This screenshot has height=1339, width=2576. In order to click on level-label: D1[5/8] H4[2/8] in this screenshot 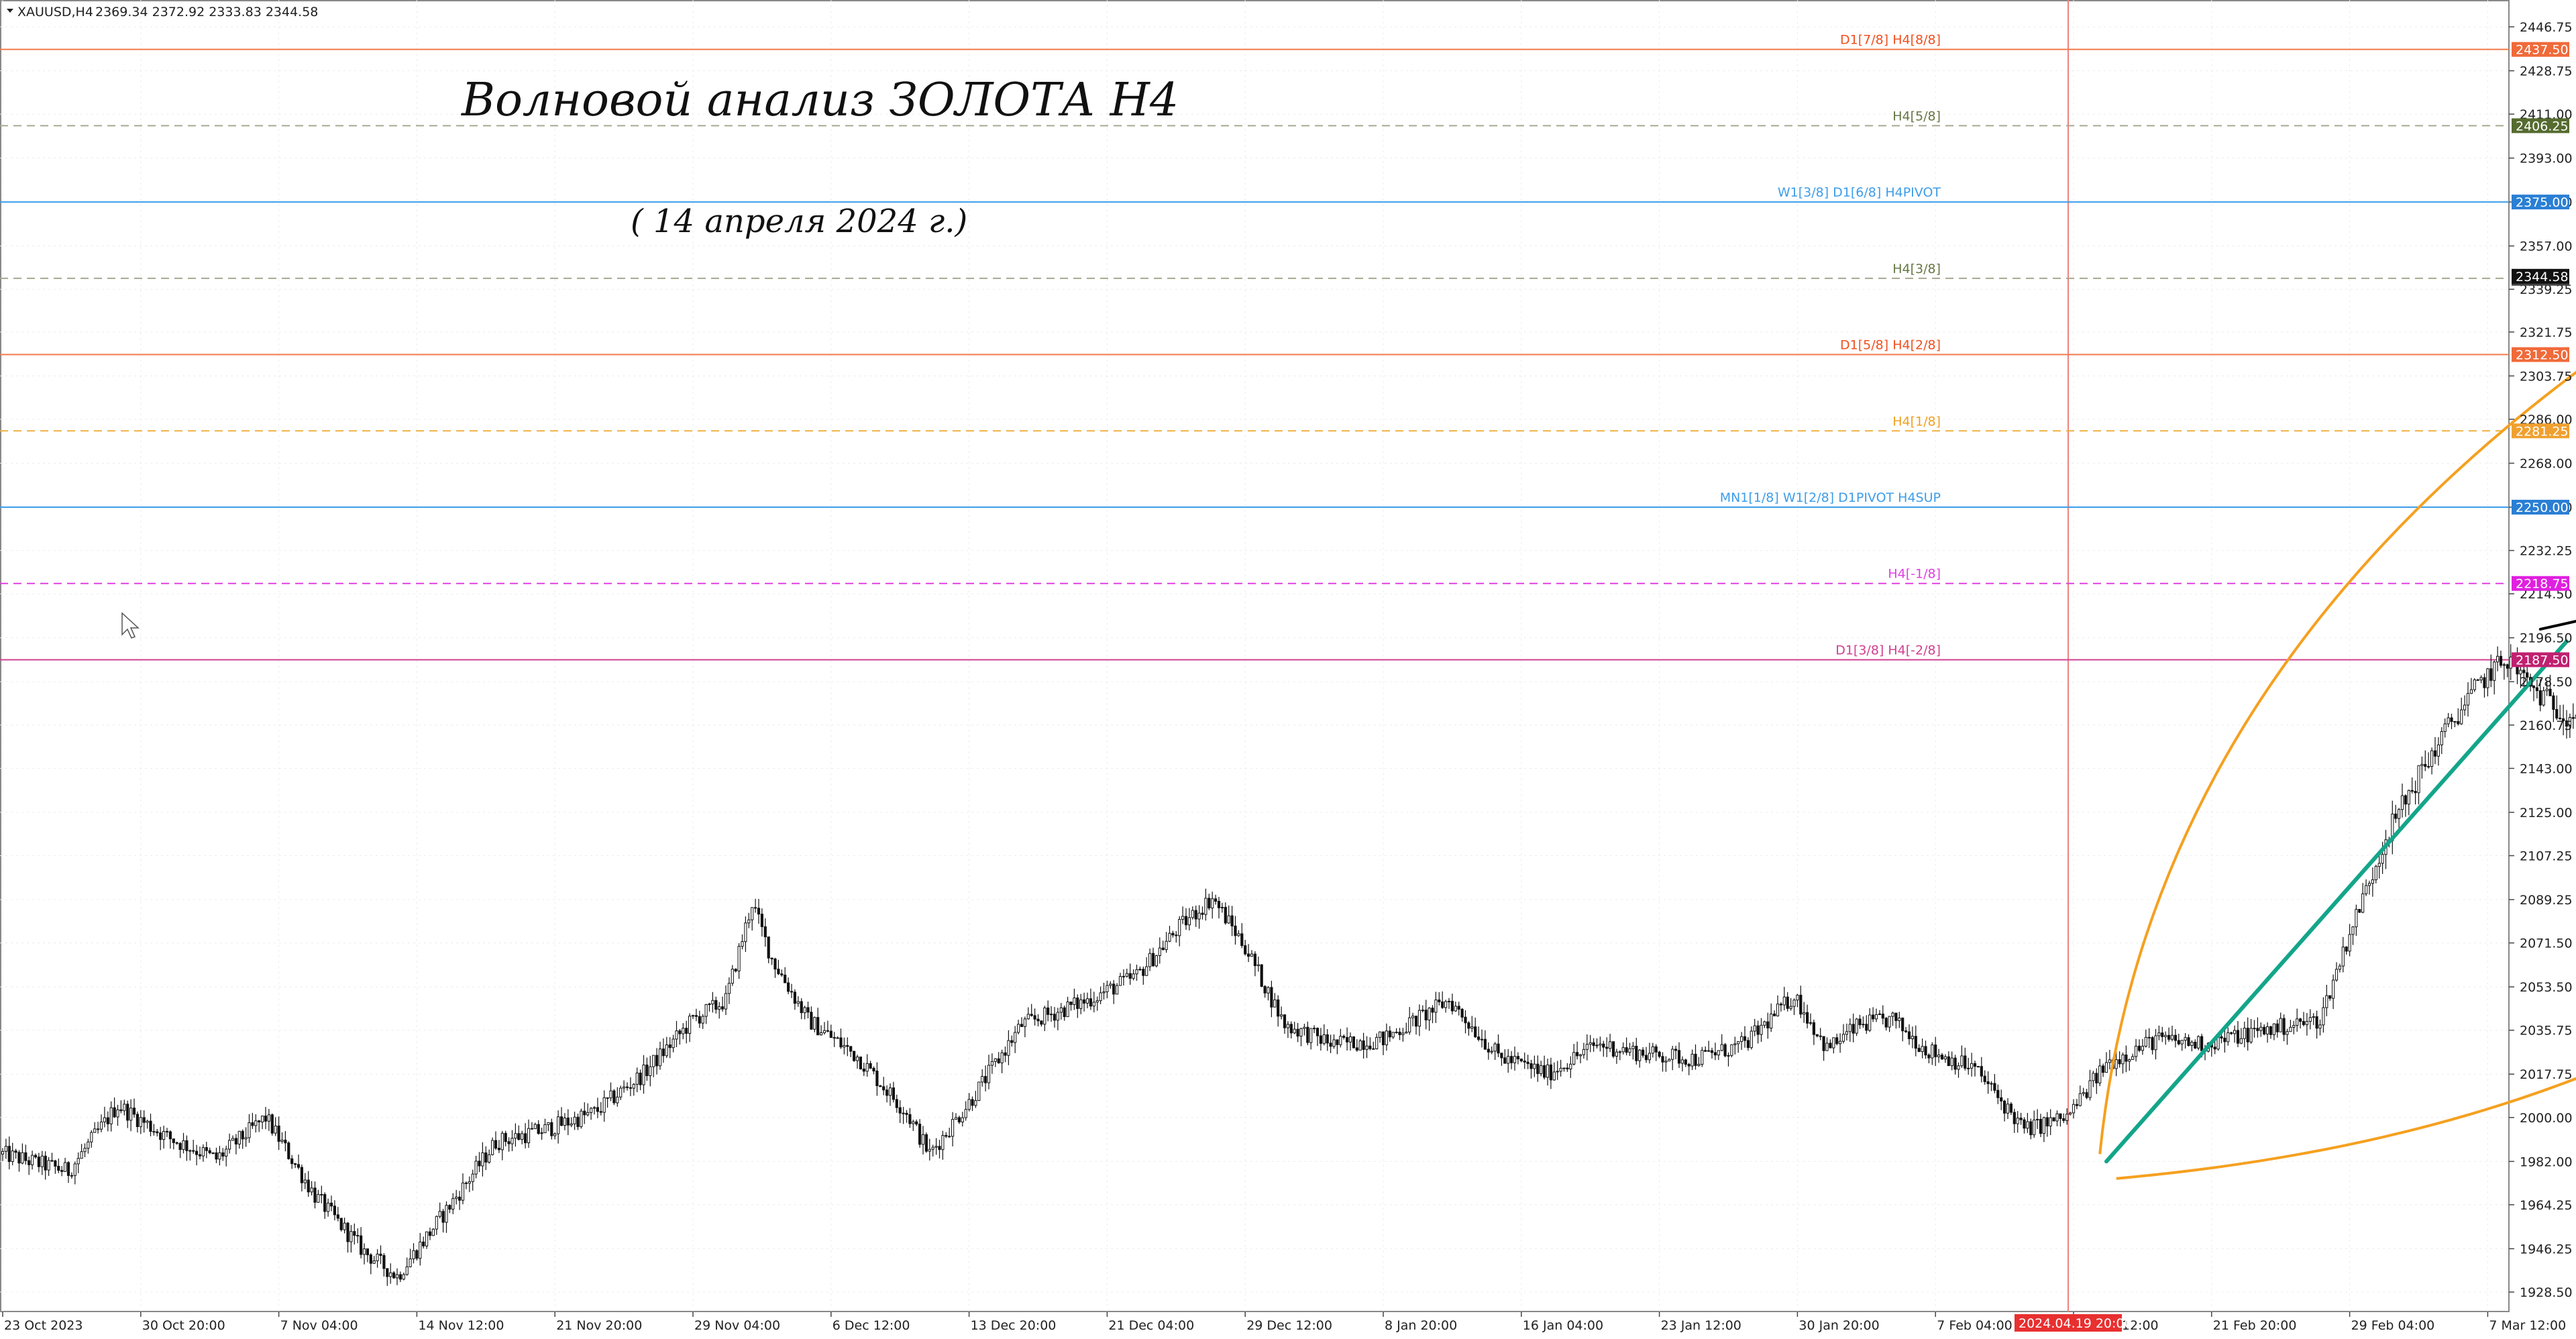, I will do `click(1890, 345)`.